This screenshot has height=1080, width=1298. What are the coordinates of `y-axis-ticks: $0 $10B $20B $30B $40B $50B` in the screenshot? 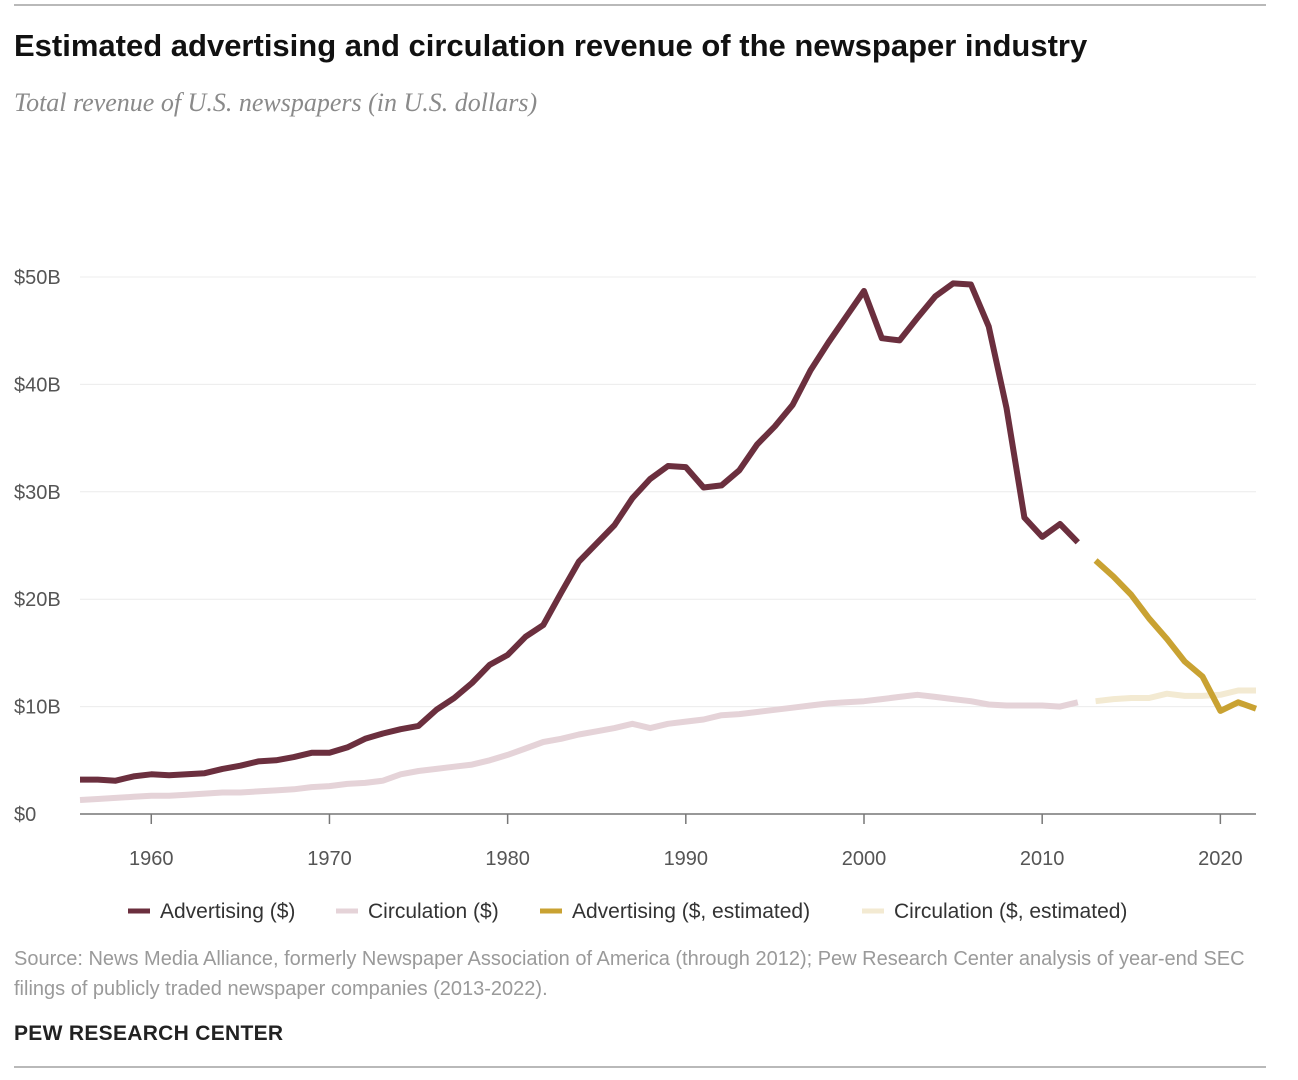 It's located at (37, 546).